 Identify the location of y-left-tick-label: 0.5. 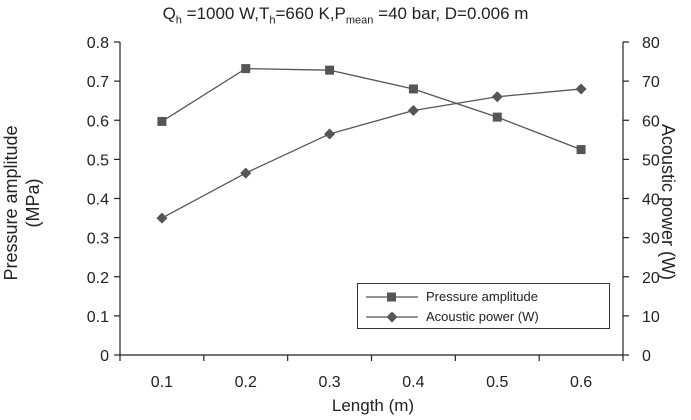
(98, 160).